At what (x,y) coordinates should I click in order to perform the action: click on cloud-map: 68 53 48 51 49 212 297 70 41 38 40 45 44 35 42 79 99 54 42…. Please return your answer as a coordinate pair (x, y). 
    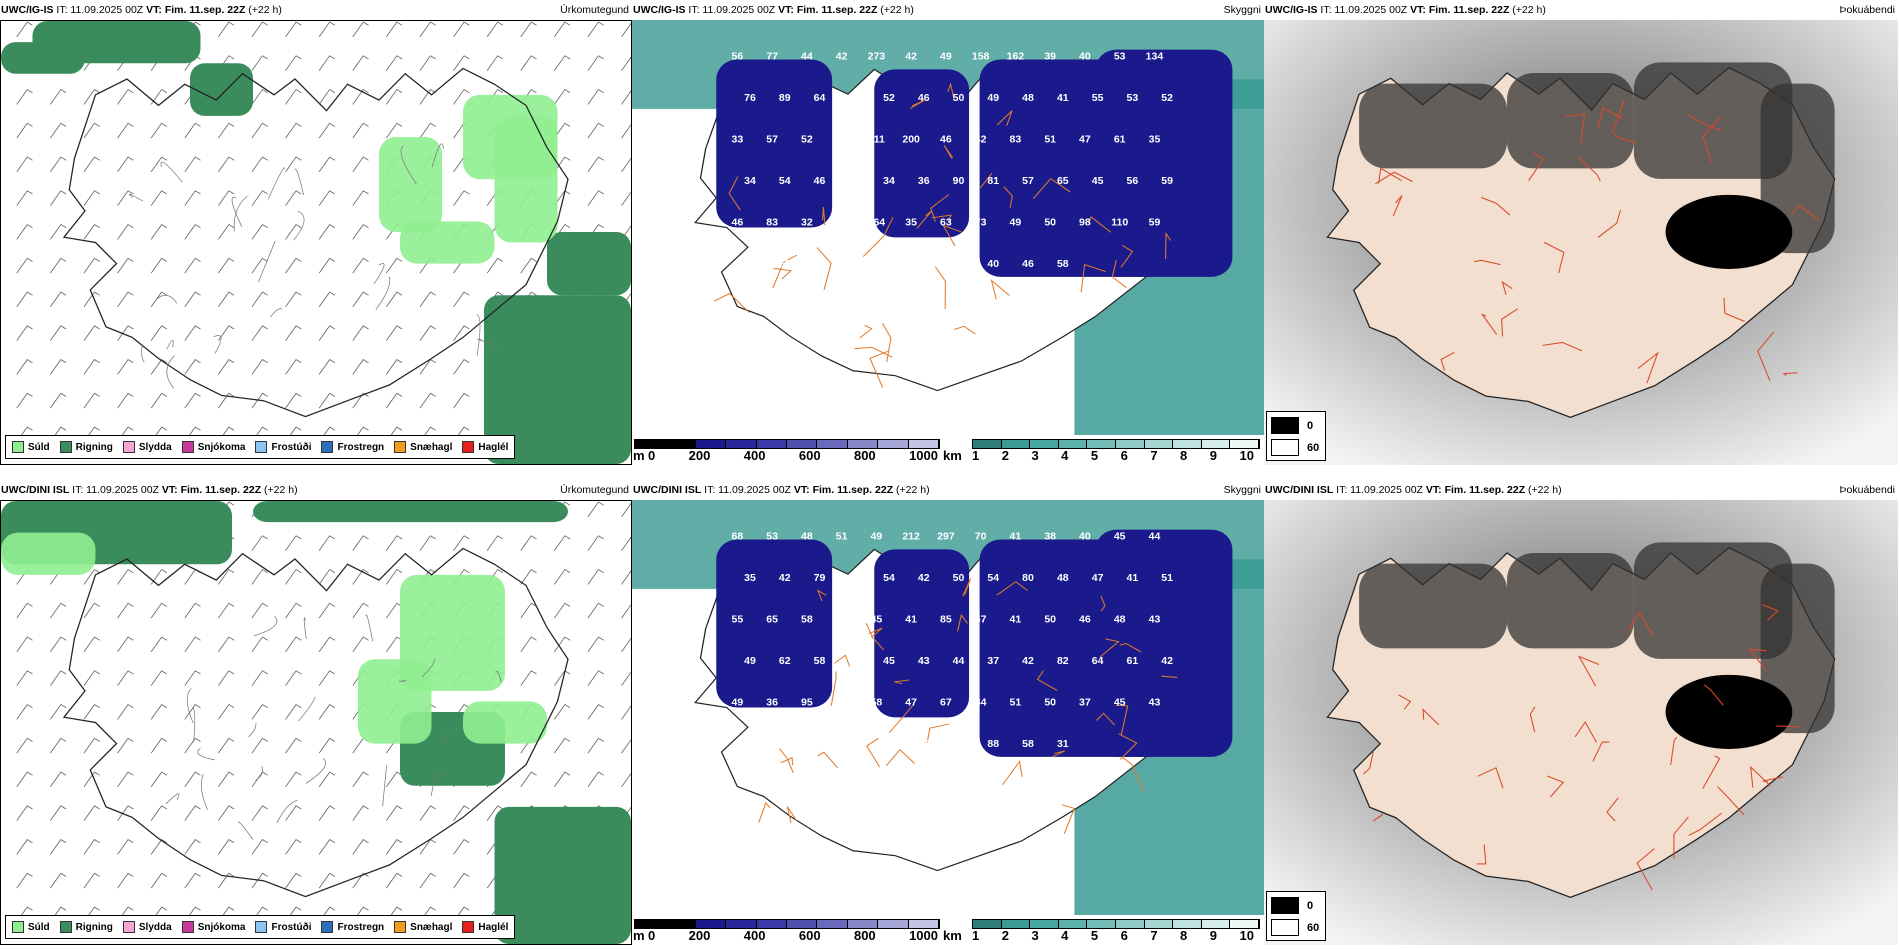
    Looking at the image, I should click on (948, 707).